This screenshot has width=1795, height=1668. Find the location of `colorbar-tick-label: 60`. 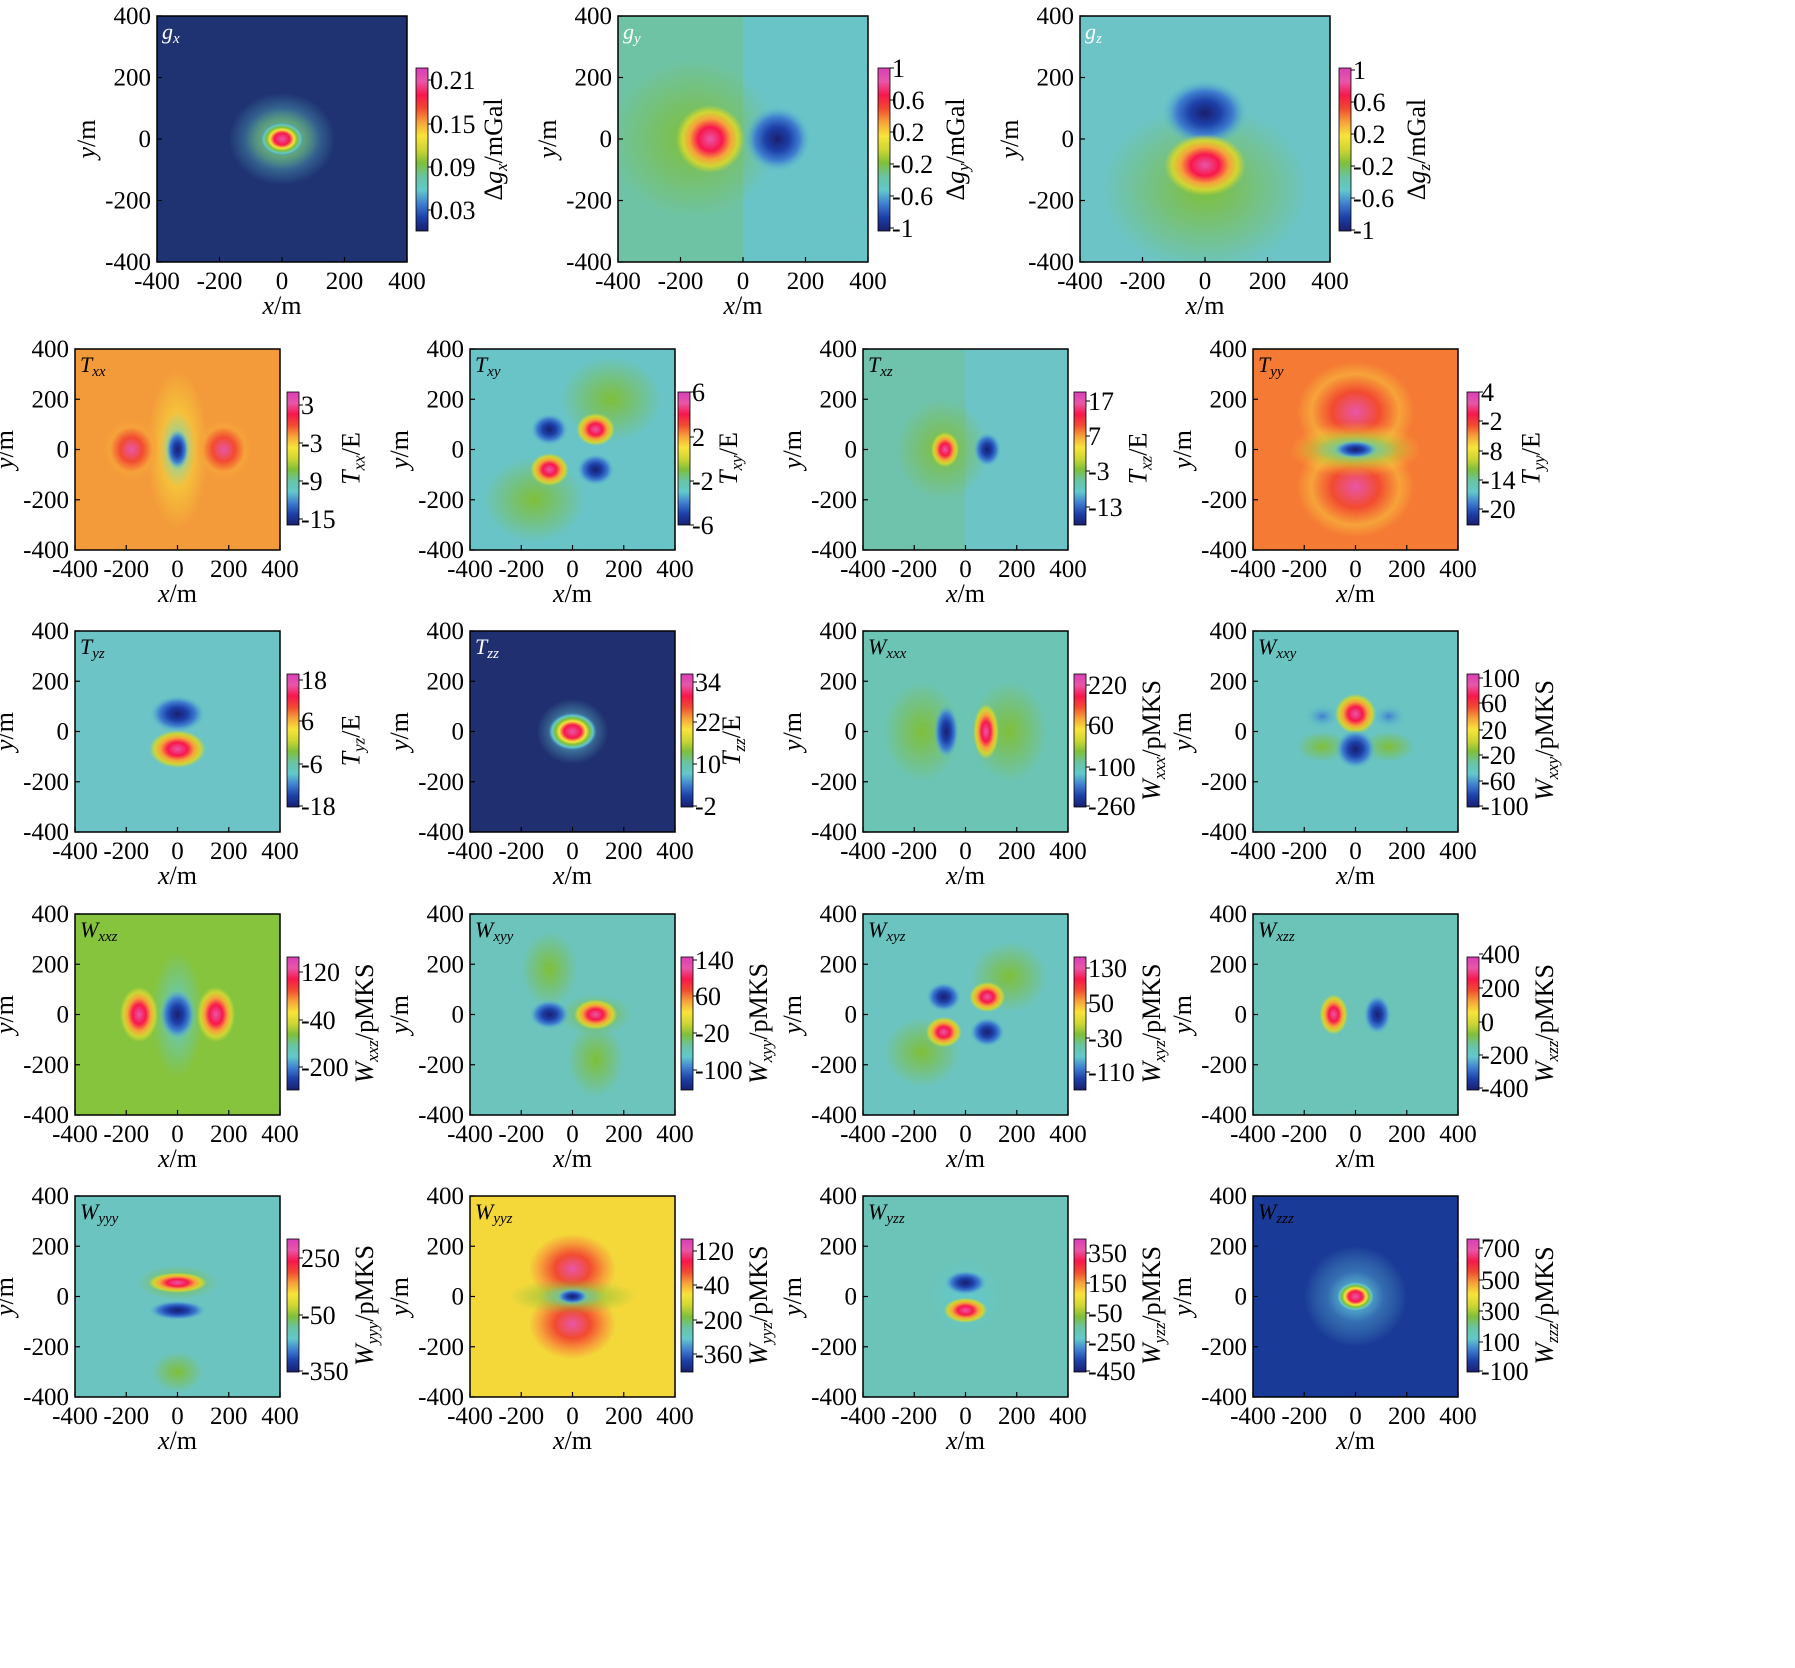

colorbar-tick-label: 60 is located at coordinates (708, 996).